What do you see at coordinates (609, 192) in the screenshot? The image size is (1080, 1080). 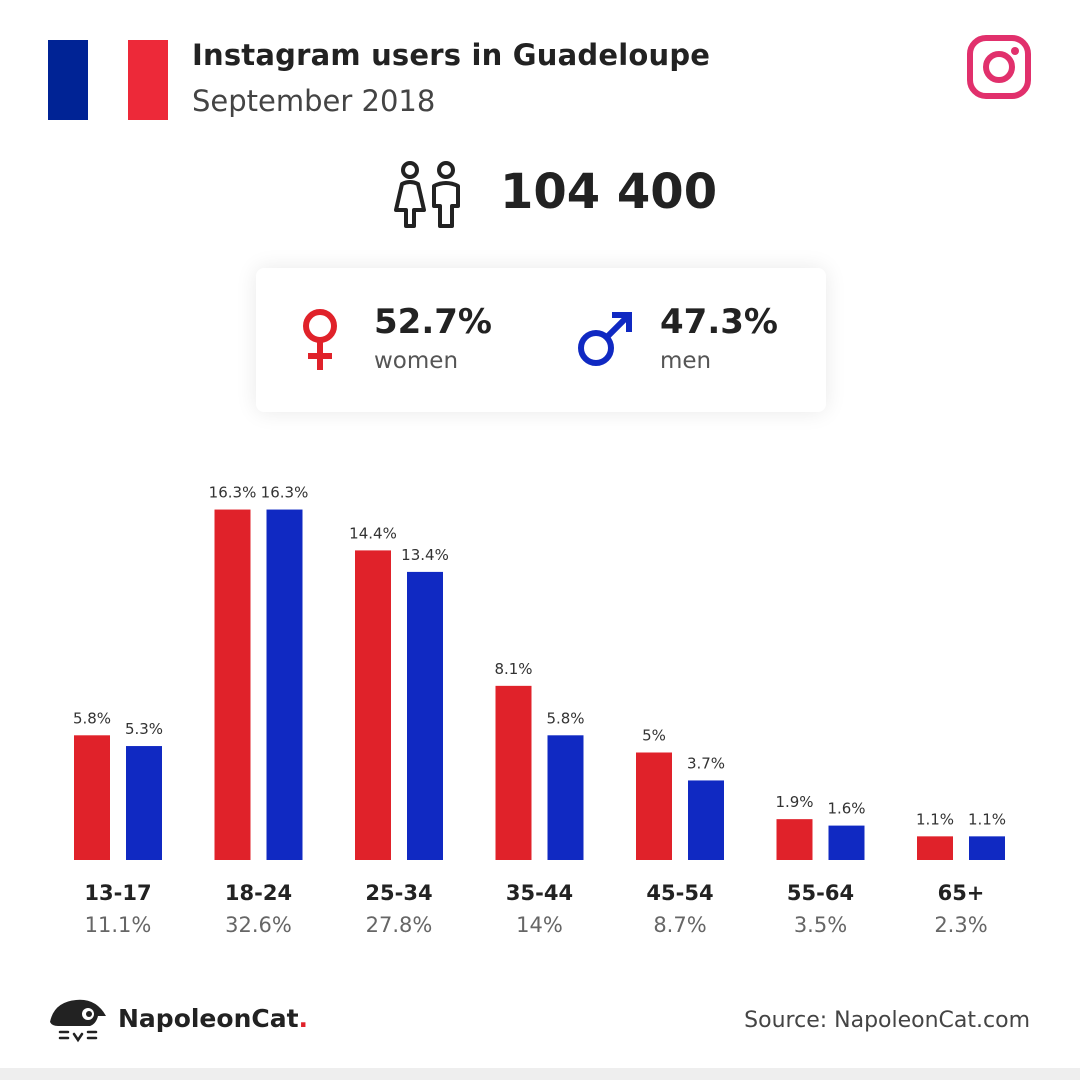 I see `total-users: 104 400` at bounding box center [609, 192].